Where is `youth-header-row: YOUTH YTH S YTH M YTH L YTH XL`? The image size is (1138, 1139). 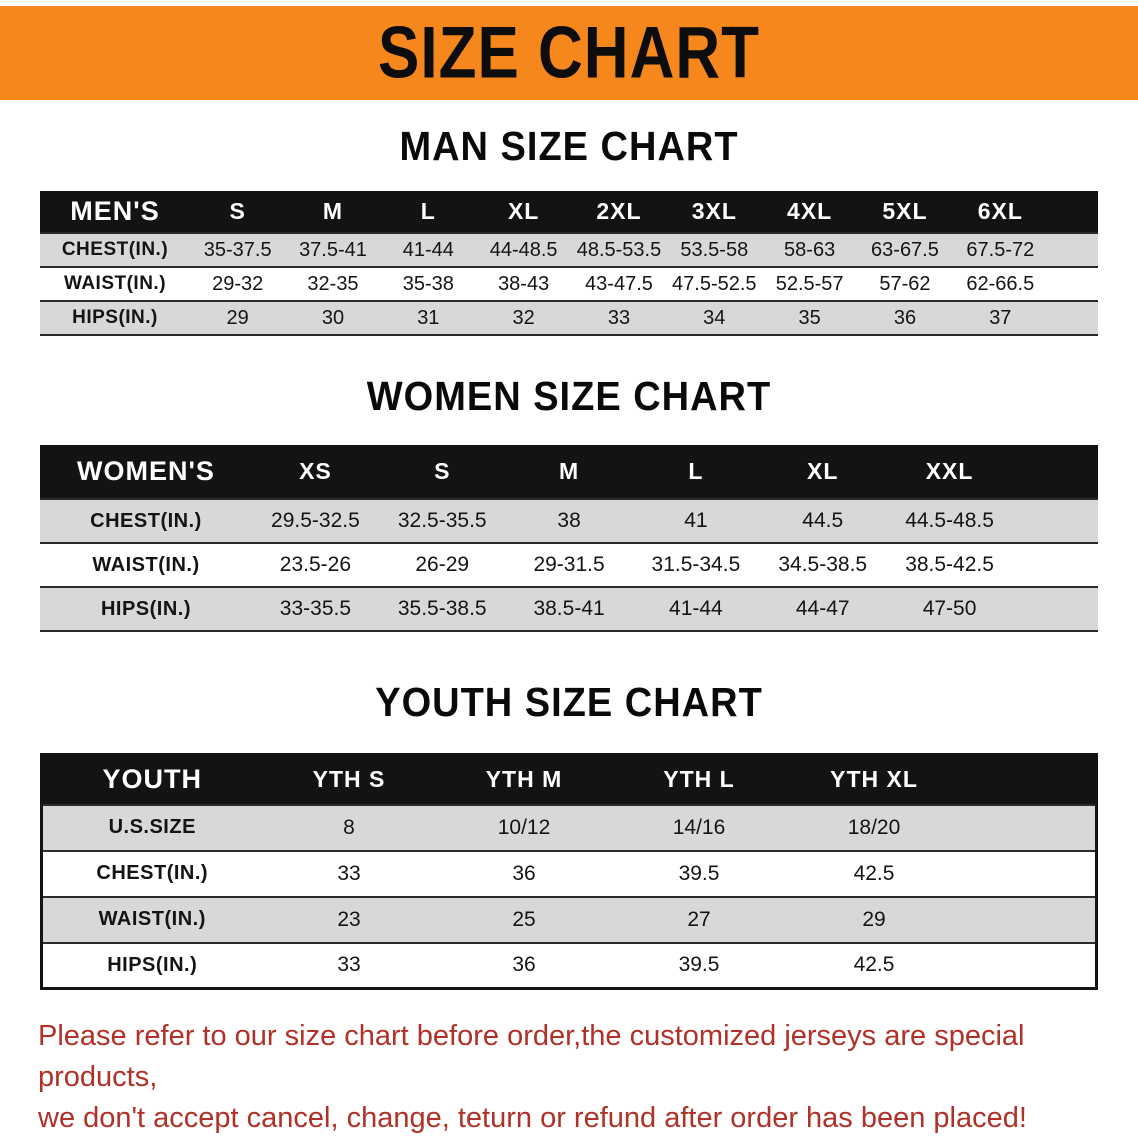
youth-header-row: YOUTH YTH S YTH M YTH L YTH XL is located at coordinates (569, 779).